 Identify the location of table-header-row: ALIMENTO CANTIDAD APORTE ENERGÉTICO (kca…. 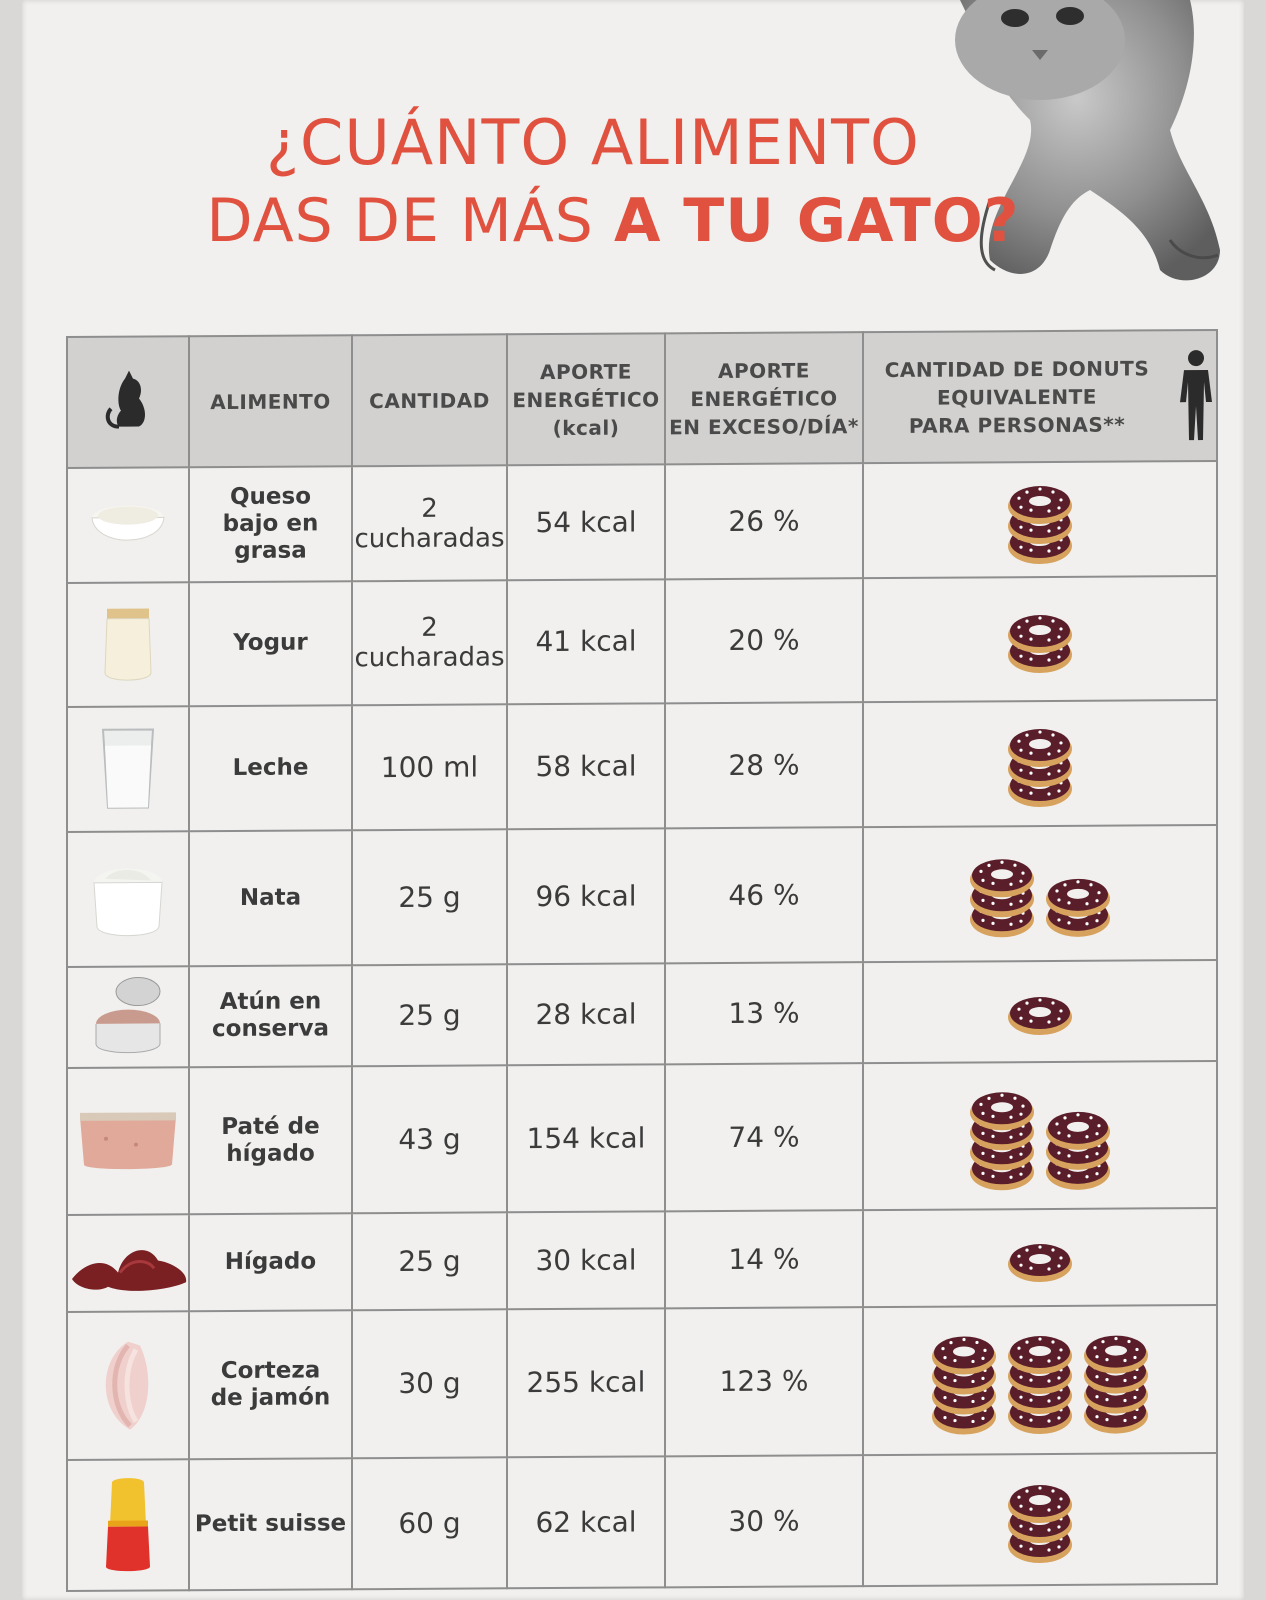
(642, 399).